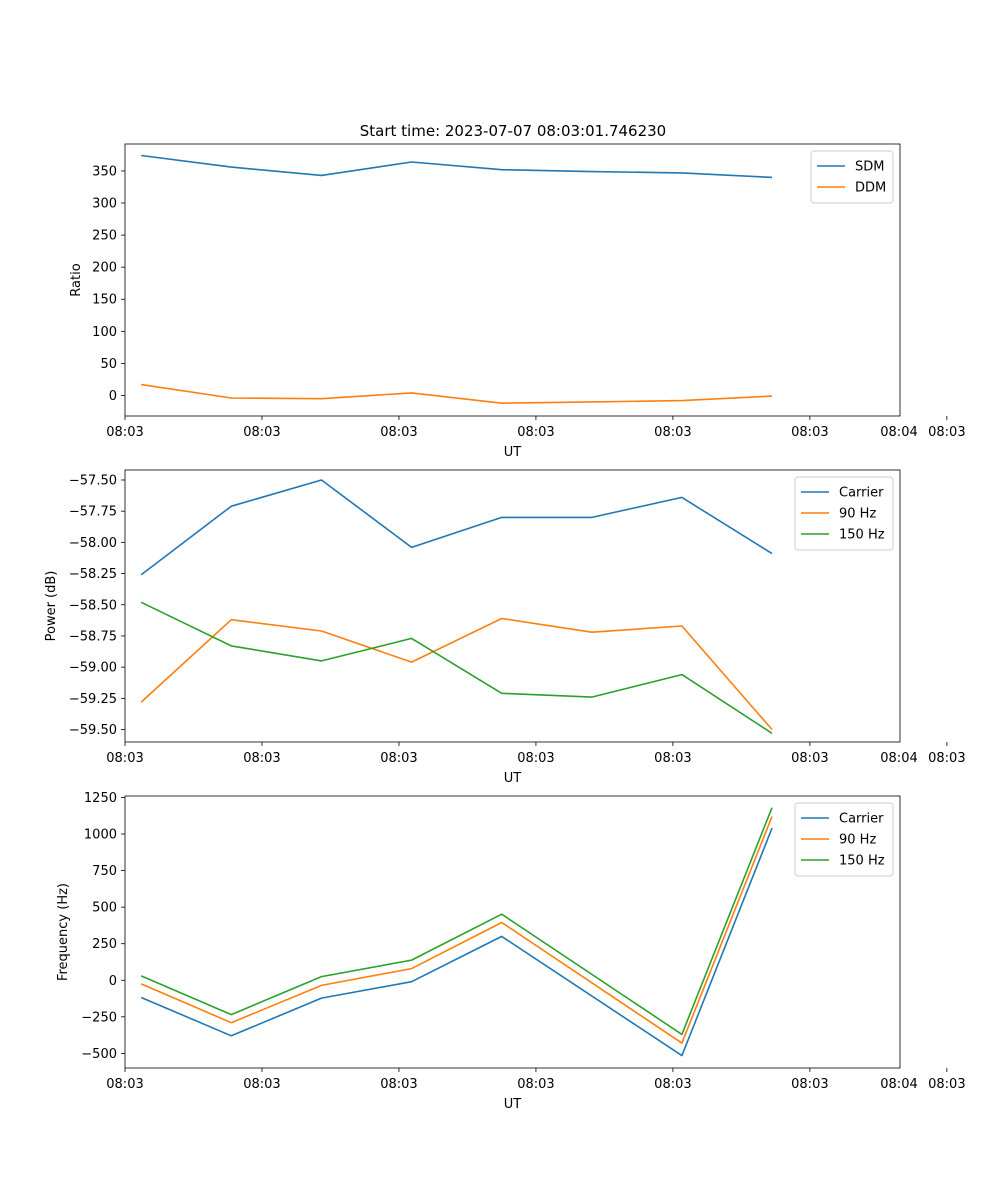 The height and width of the screenshot is (1200, 1000). Describe the element at coordinates (457, 394) in the screenshot. I see `series-line-ddm` at that location.